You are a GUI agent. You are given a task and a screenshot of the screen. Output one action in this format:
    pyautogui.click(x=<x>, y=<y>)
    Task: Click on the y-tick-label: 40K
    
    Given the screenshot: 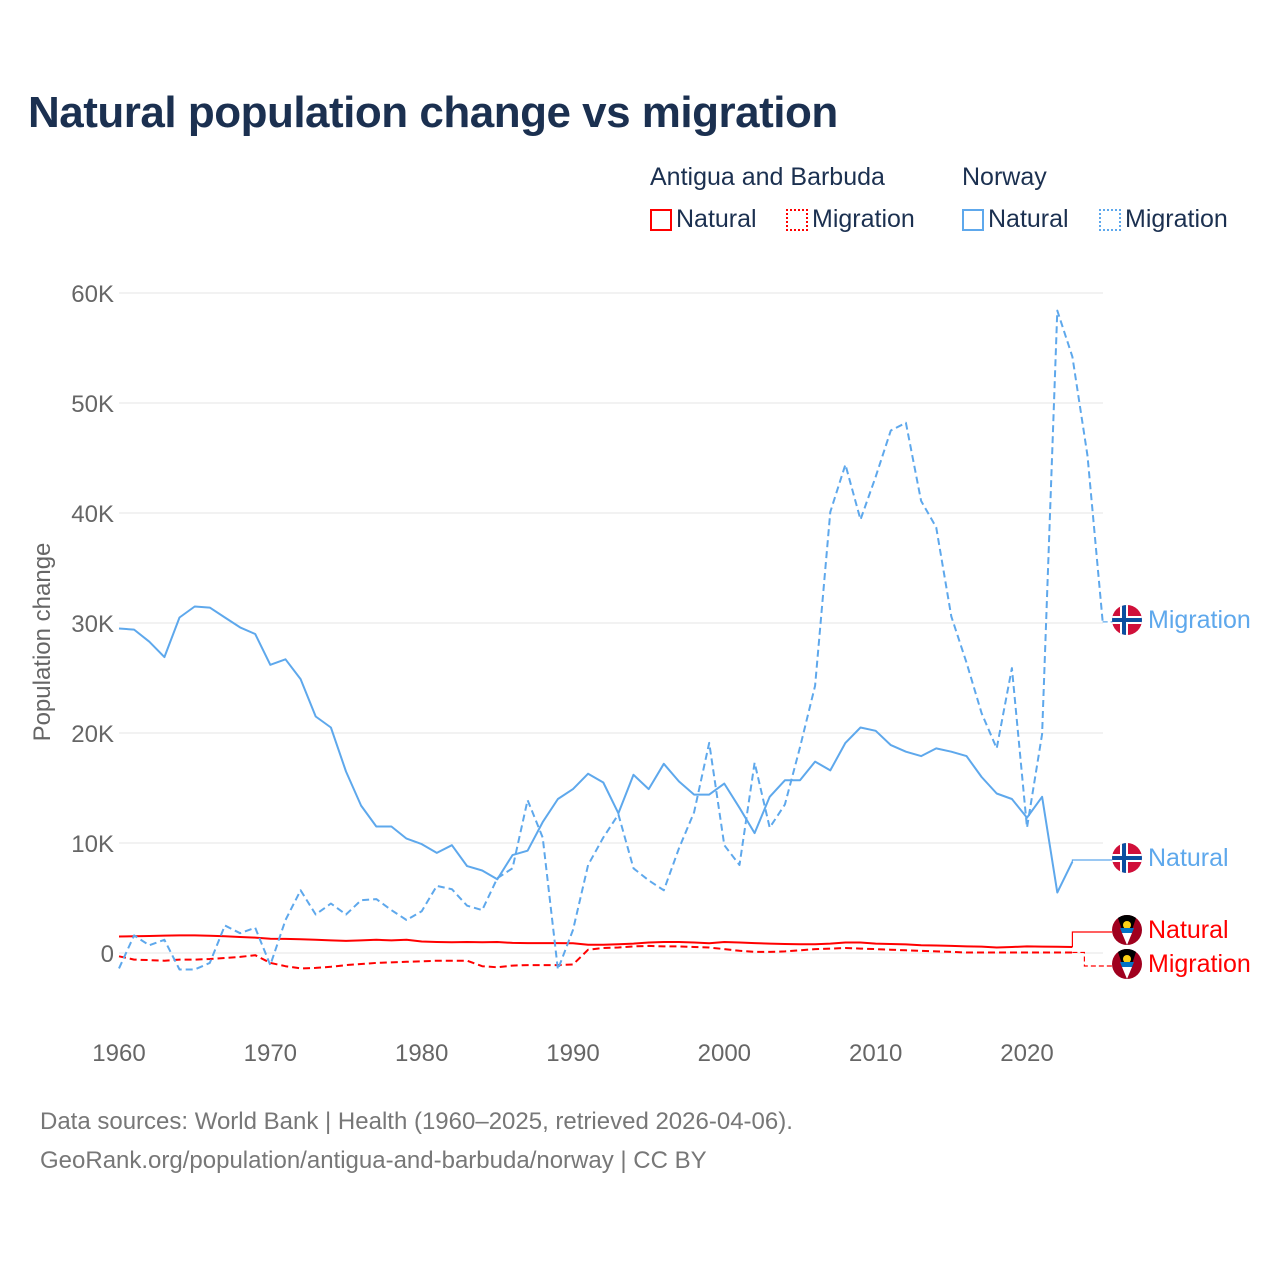 What is the action you would take?
    pyautogui.click(x=92, y=514)
    